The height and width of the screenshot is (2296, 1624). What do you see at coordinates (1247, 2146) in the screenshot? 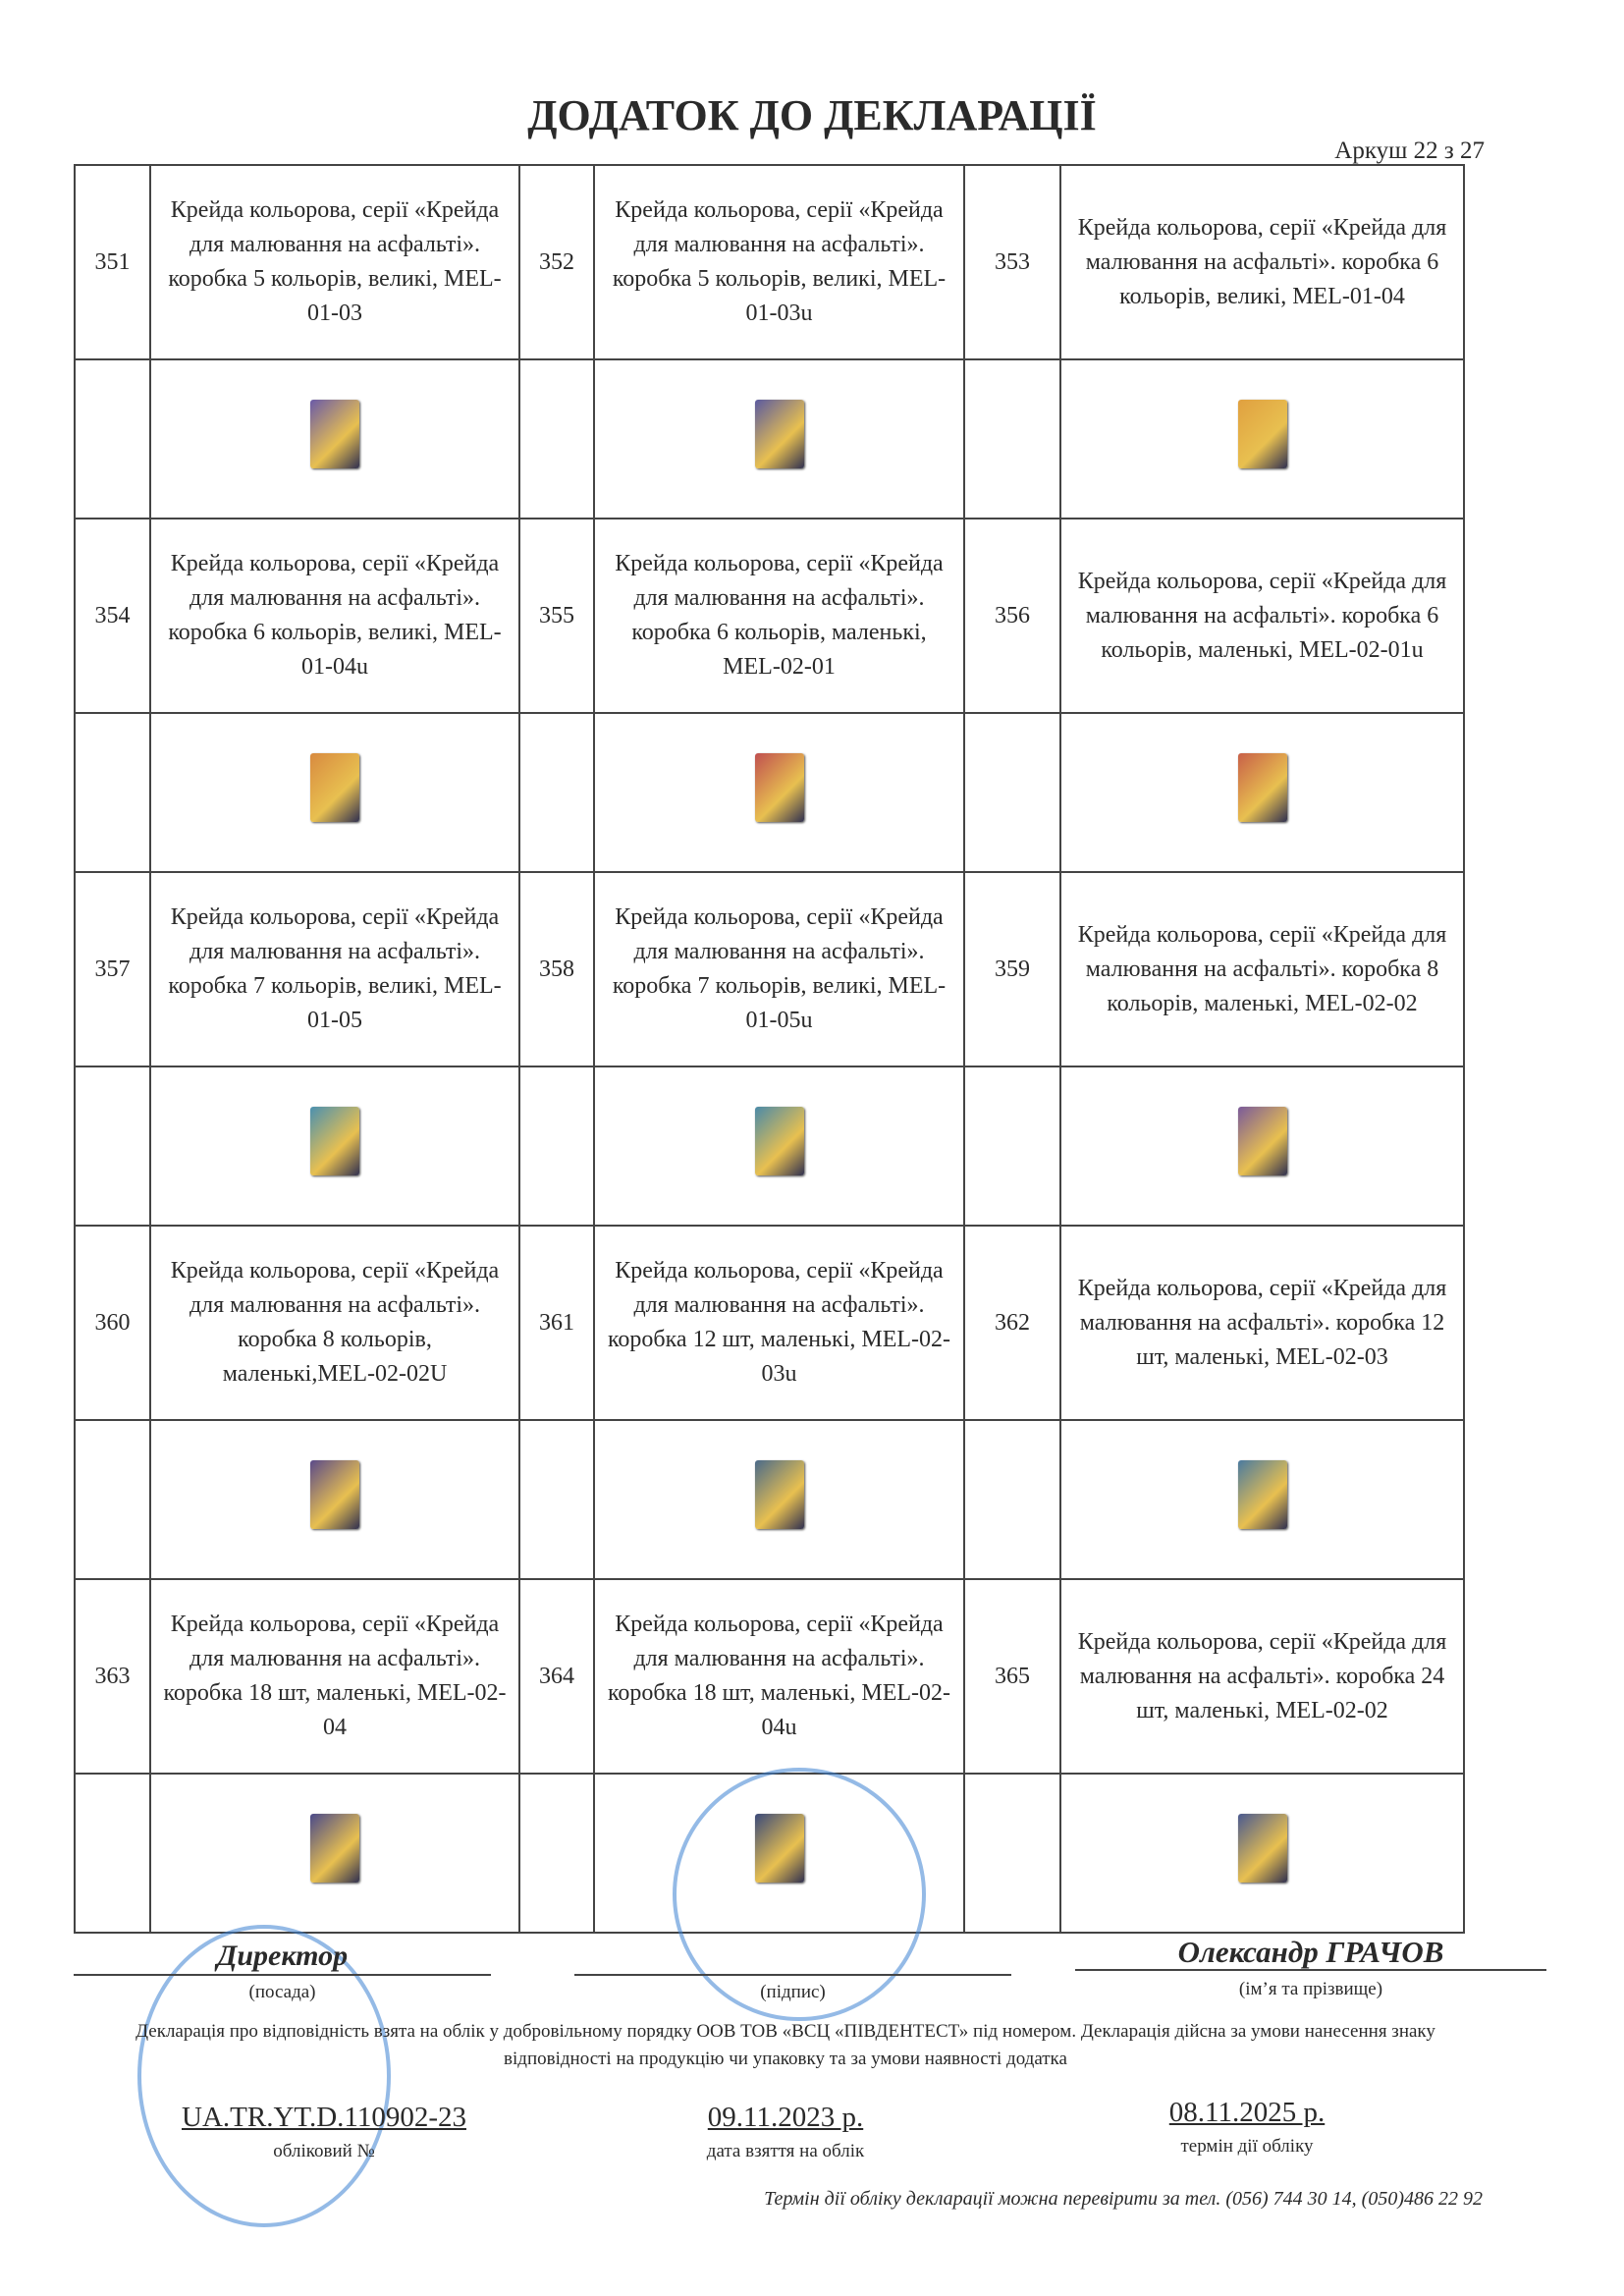
I see `expiry-date-caption: термін дії обліку` at bounding box center [1247, 2146].